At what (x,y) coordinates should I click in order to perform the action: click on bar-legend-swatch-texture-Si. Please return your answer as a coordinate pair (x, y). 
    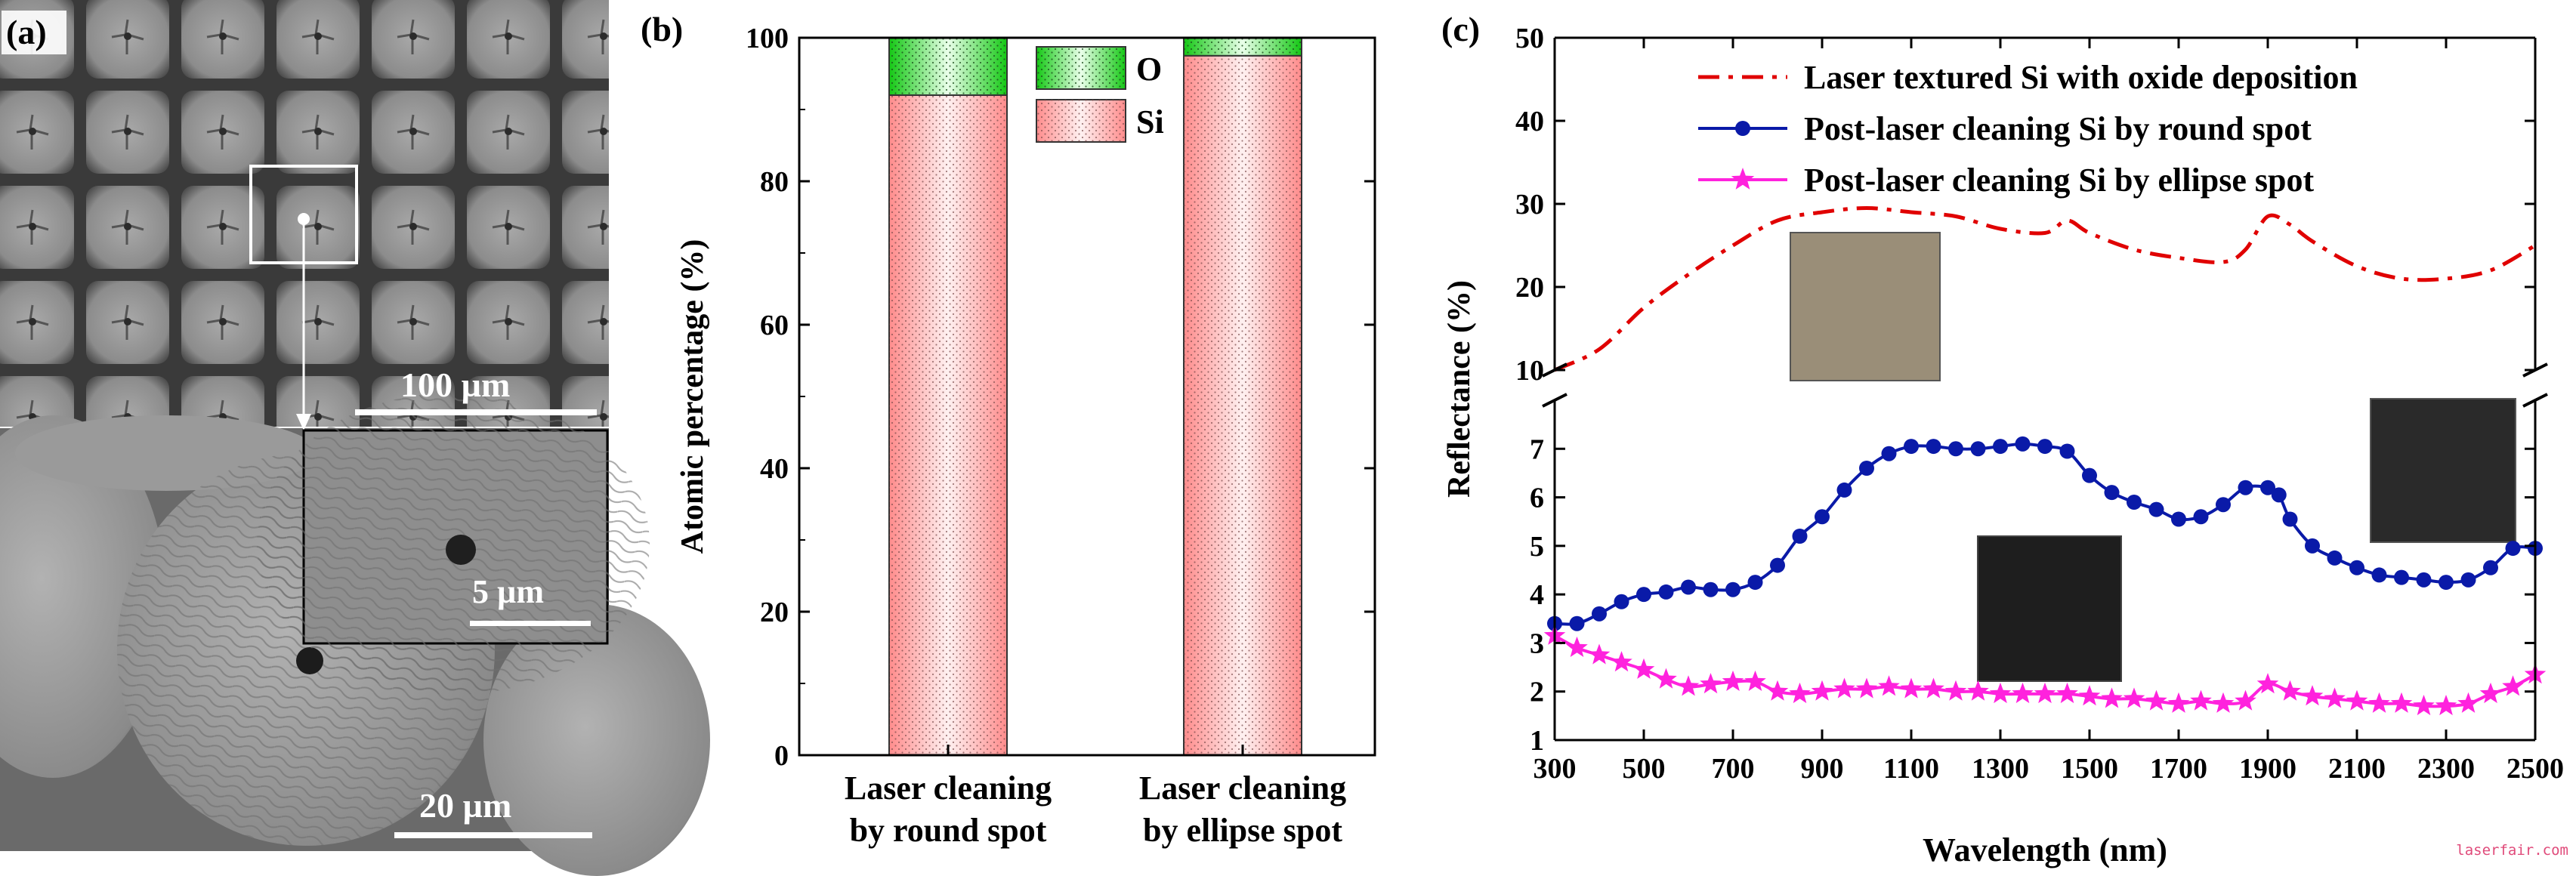
    Looking at the image, I should click on (1081, 121).